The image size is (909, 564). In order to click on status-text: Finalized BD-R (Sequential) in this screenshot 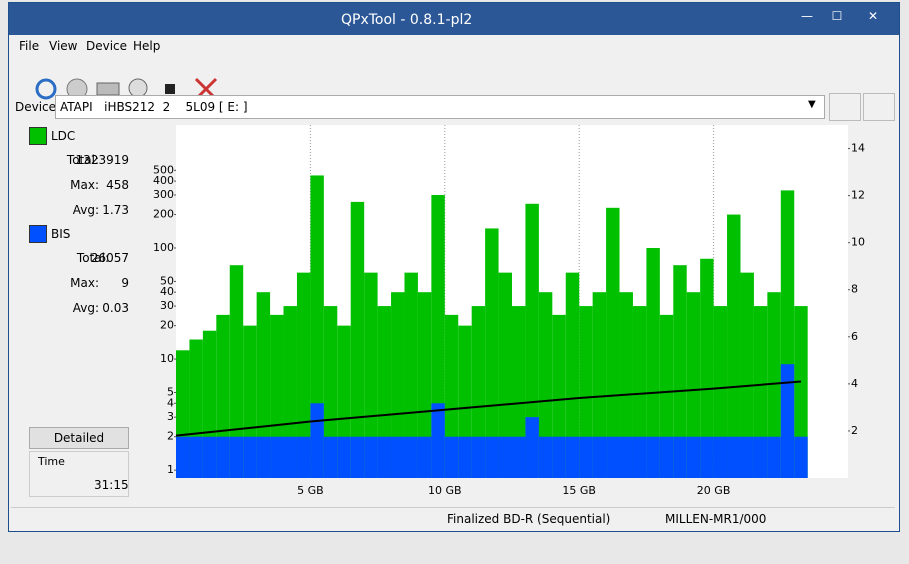, I will do `click(529, 519)`.